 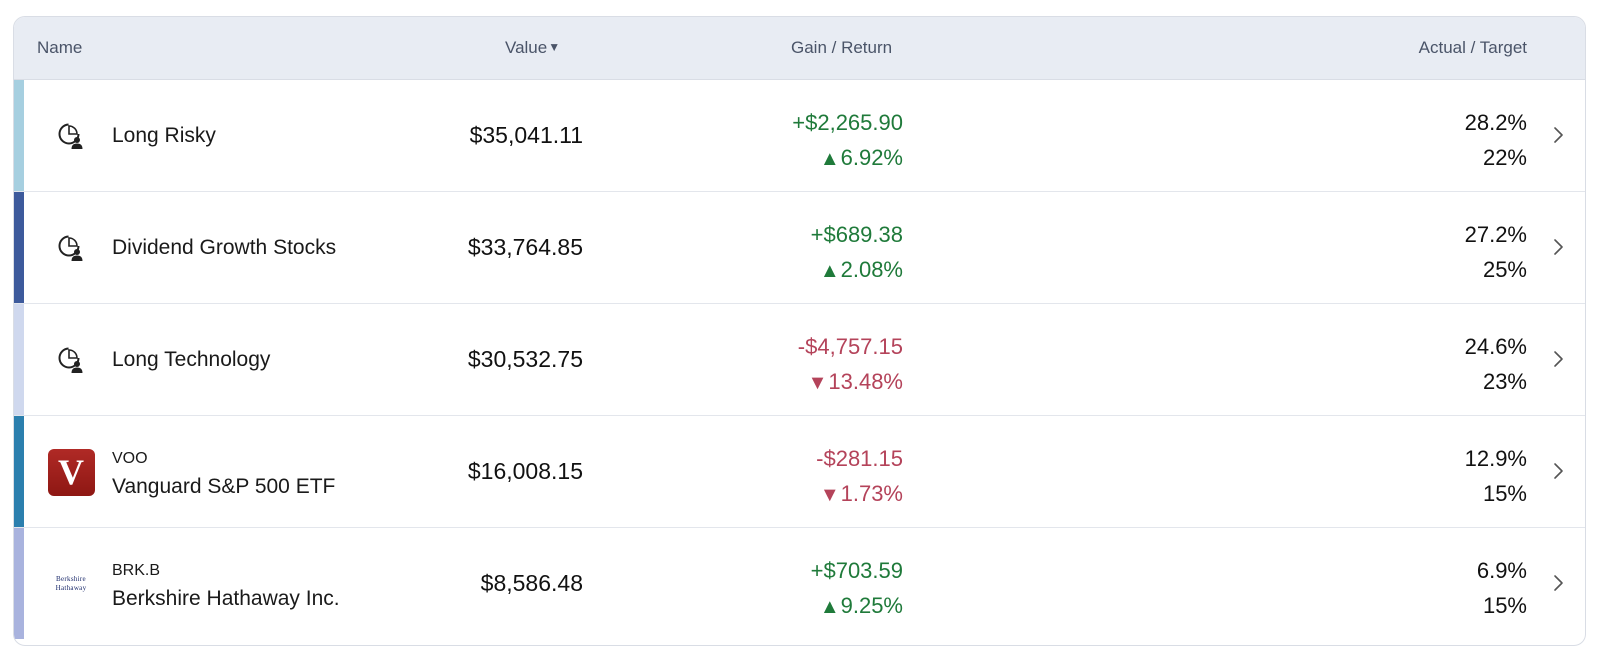 What do you see at coordinates (526, 135) in the screenshot?
I see `holding-value: $35,041.11` at bounding box center [526, 135].